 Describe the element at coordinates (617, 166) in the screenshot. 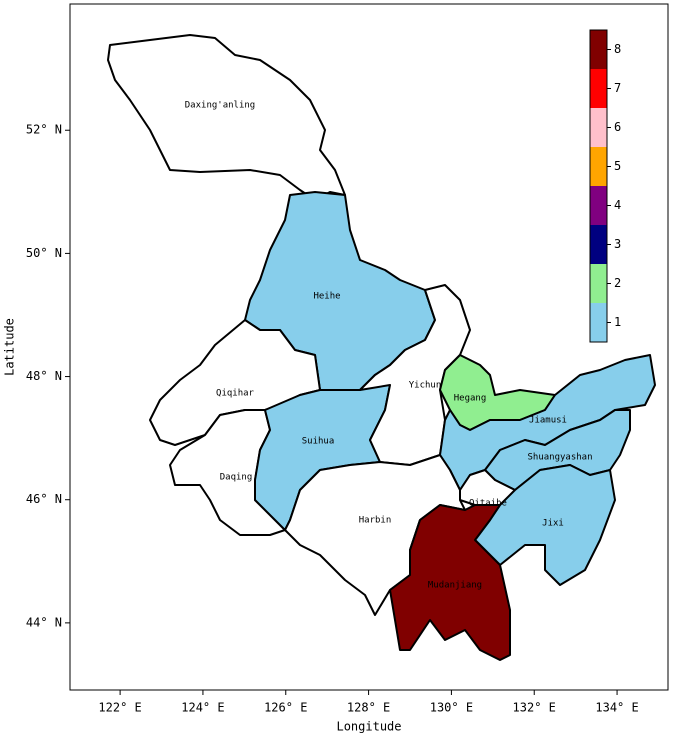

I see `colorbar-tick-label: 5` at that location.